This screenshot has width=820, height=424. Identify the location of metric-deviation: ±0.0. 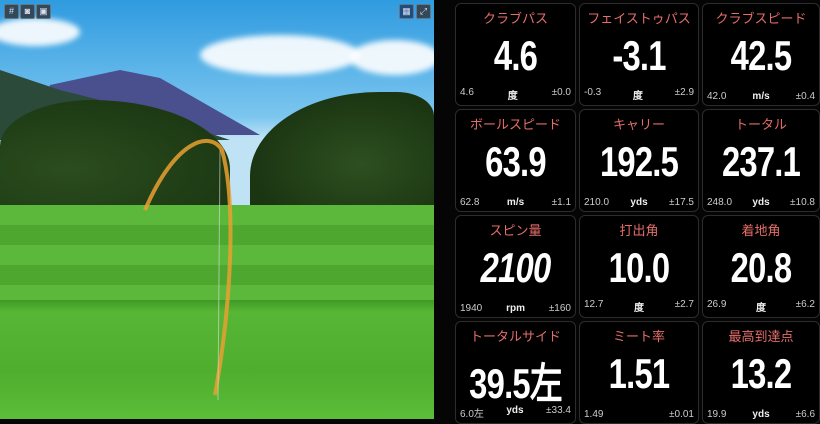
(561, 92).